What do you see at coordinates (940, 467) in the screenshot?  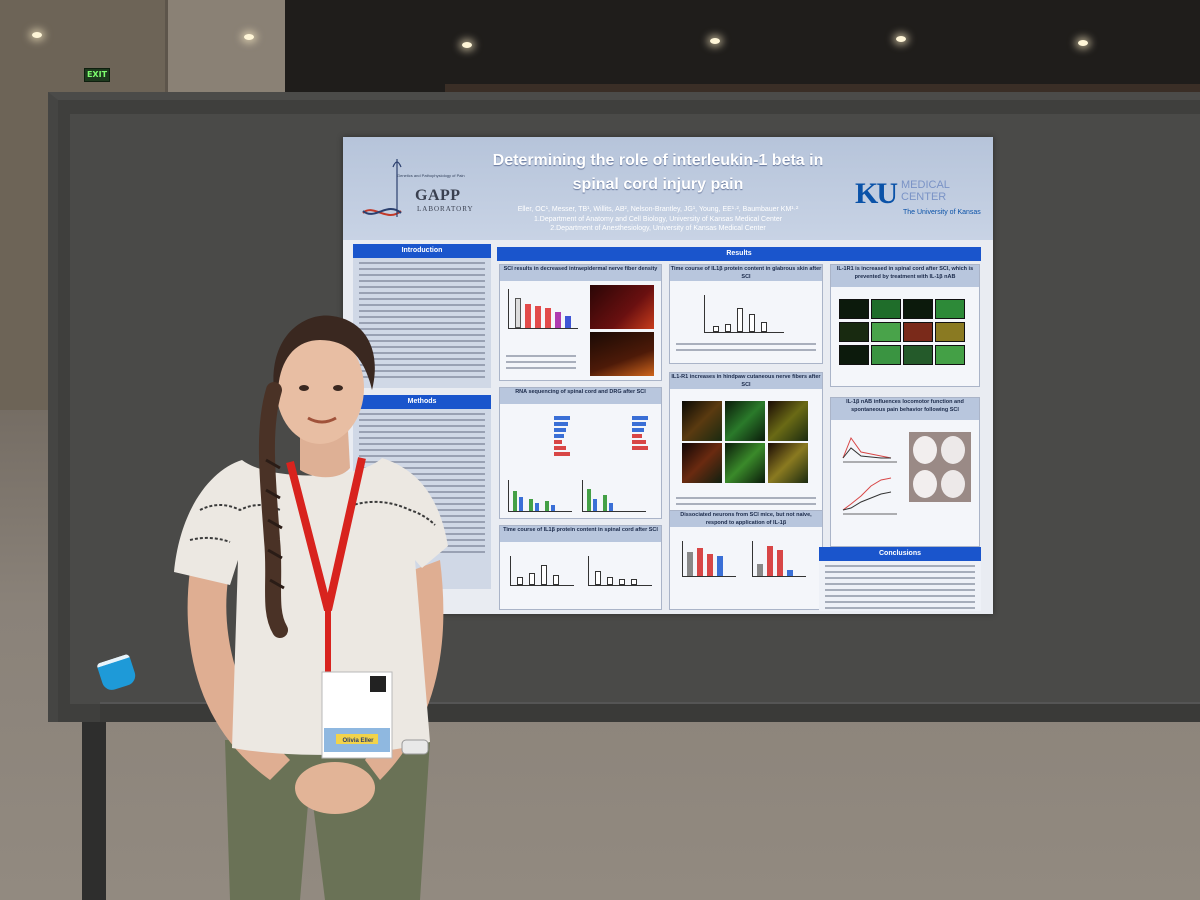 I see `mouse-photo` at bounding box center [940, 467].